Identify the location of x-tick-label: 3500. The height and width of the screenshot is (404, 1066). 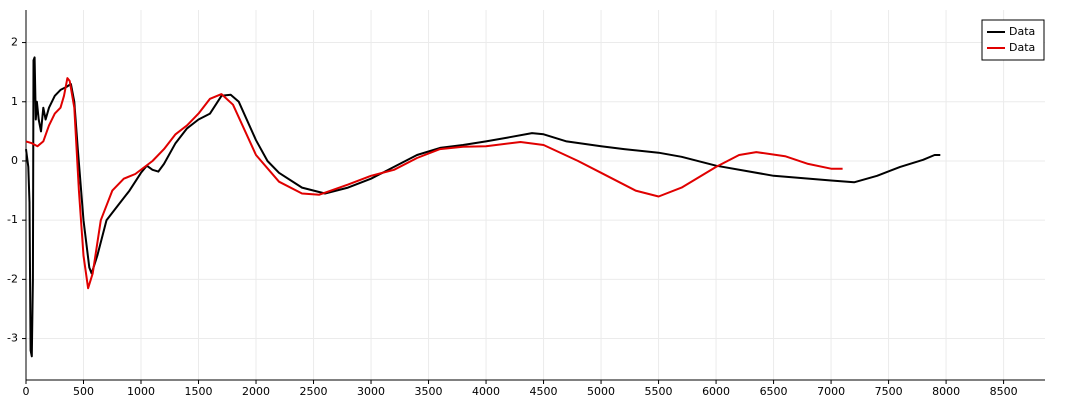
(429, 391).